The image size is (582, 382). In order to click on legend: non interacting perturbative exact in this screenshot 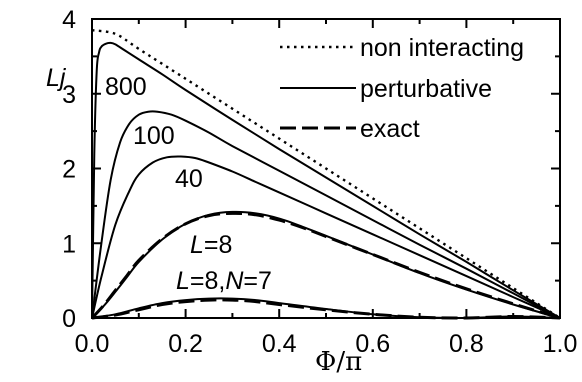, I will do `click(402, 88)`.